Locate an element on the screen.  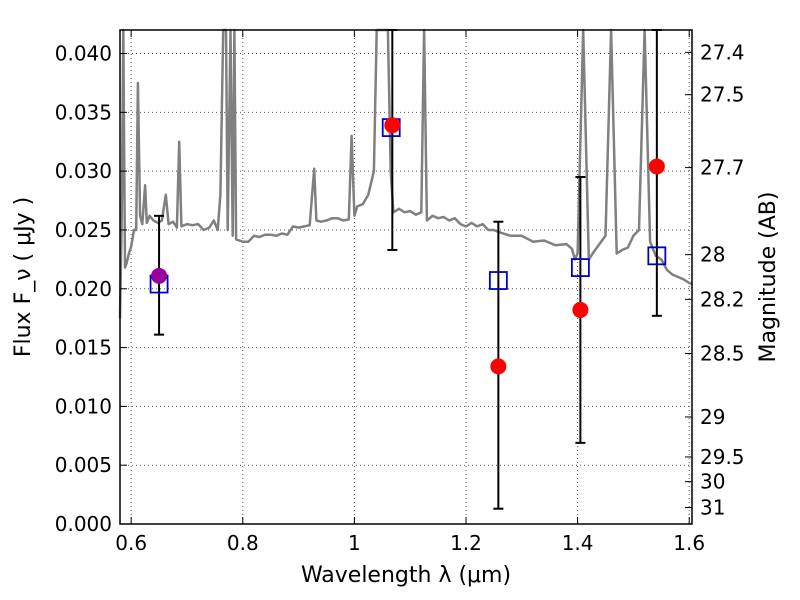
y2-tick-label: 31 is located at coordinates (712, 508).